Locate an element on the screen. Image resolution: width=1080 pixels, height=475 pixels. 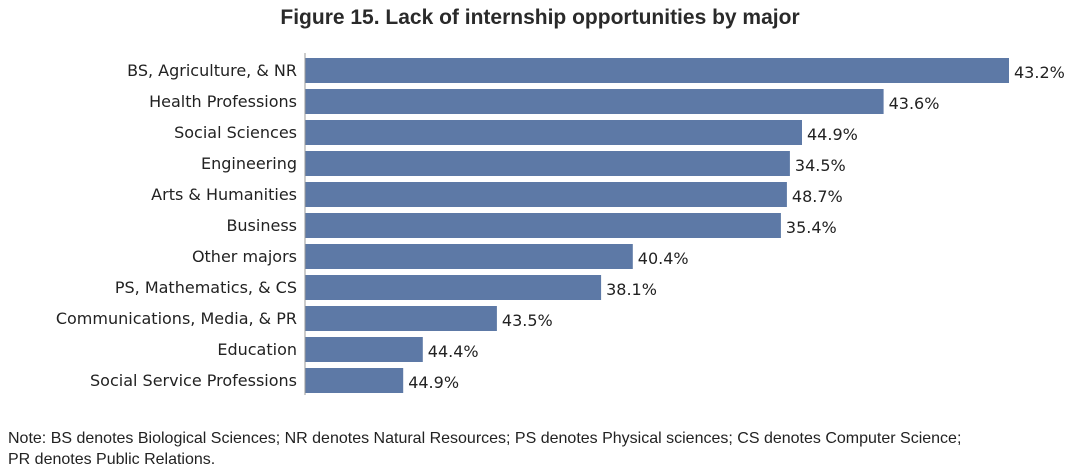
value-label-2: 44.9% is located at coordinates (832, 134).